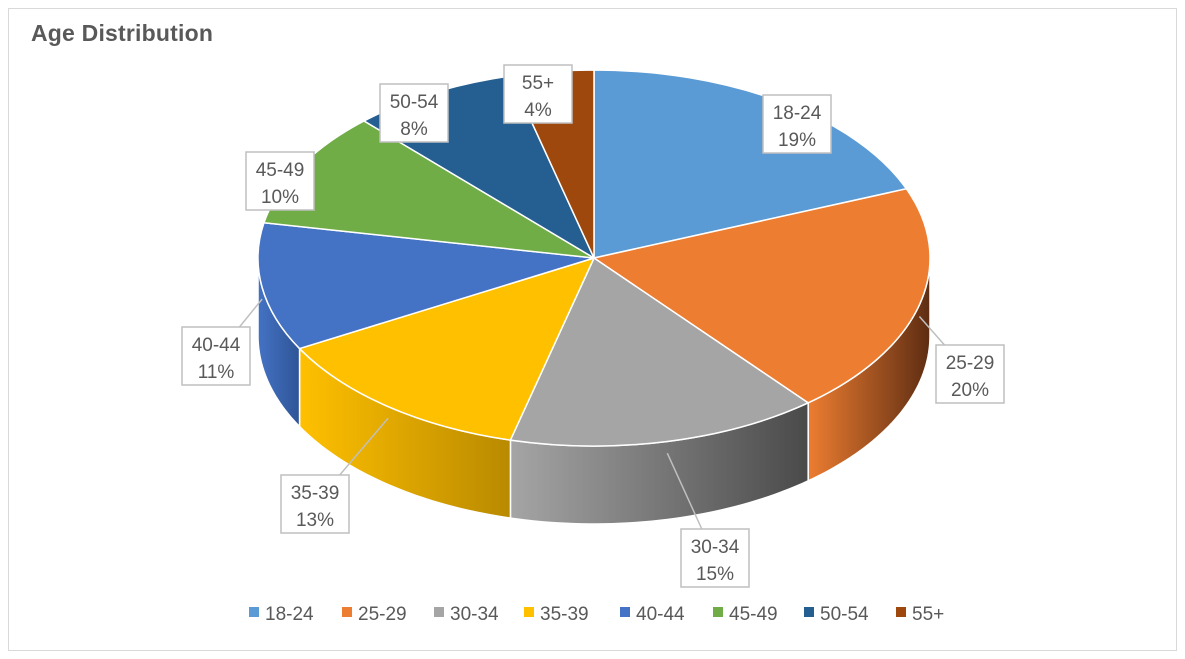  I want to click on legend-item-35-39: 35-39, so click(556, 614).